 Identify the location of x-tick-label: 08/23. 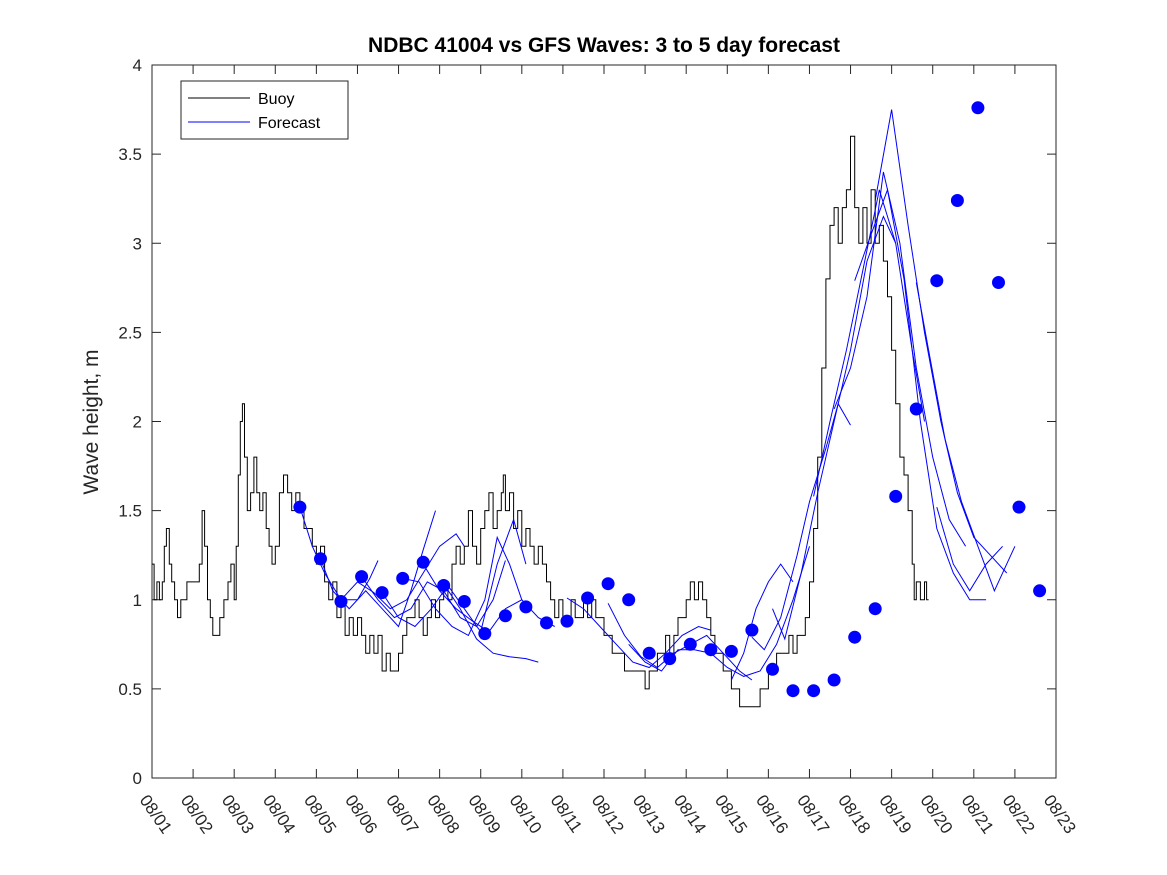
(1060, 814).